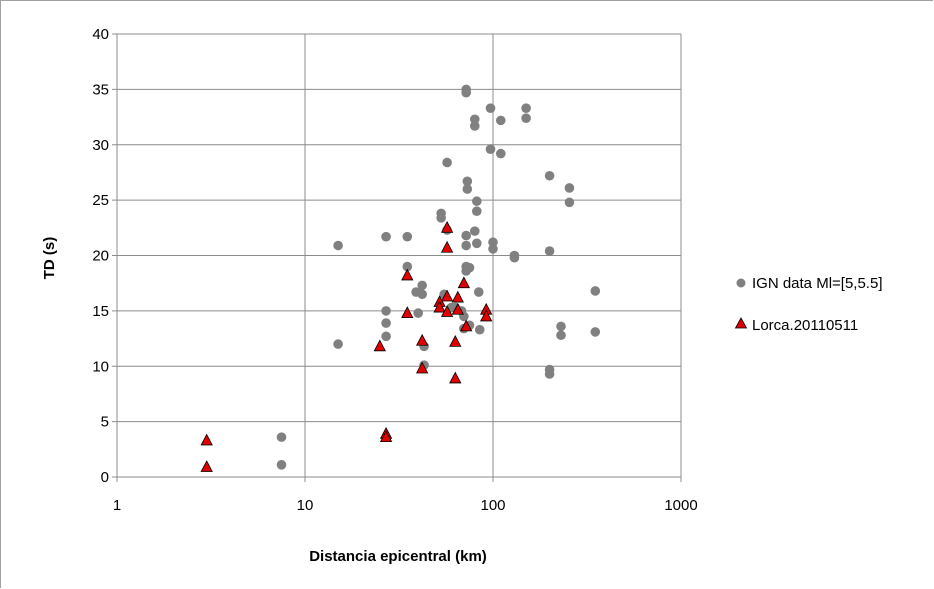 This screenshot has height=589, width=934. I want to click on x-tick-label: 1, so click(117, 505).